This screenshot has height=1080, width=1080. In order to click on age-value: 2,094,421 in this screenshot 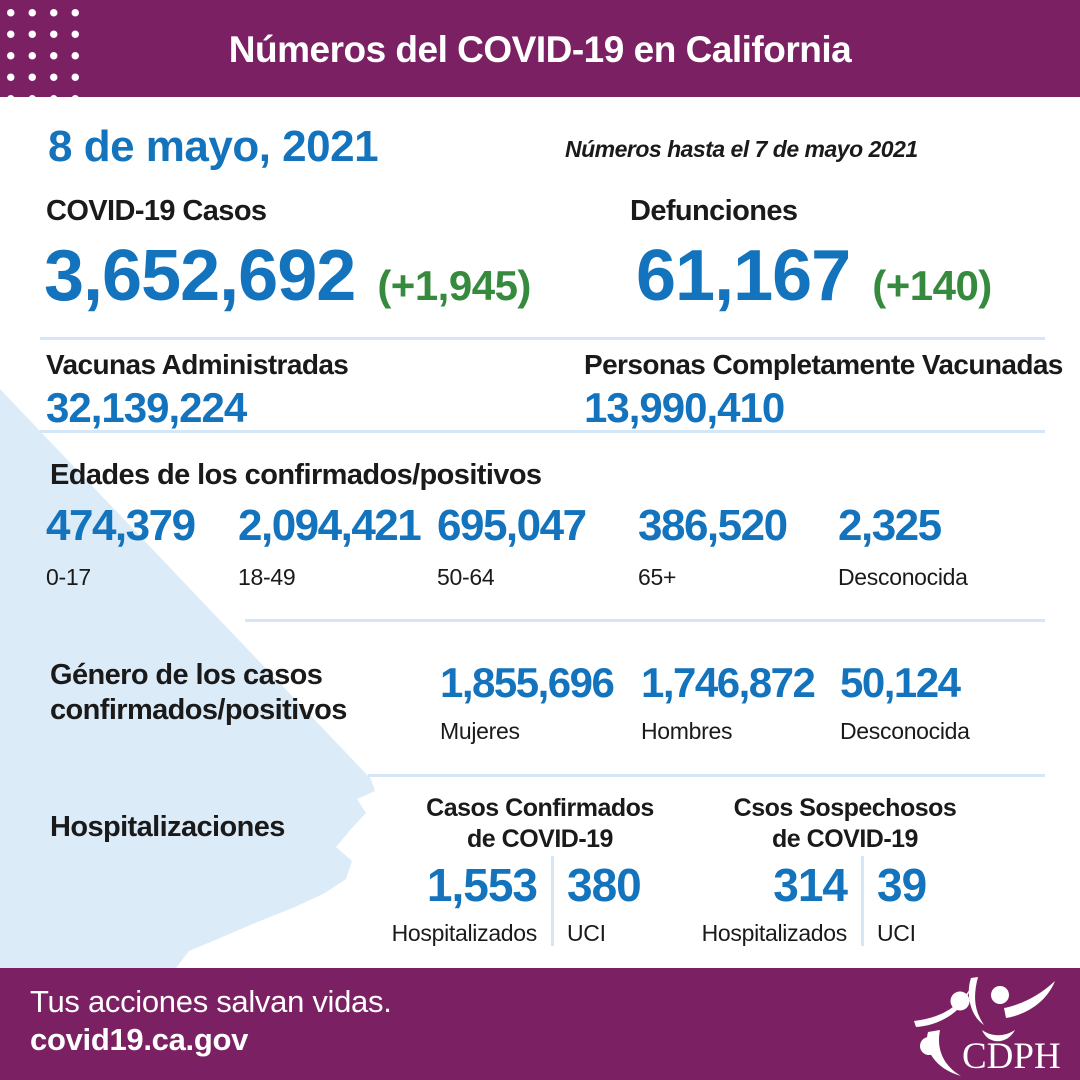, I will do `click(330, 525)`.